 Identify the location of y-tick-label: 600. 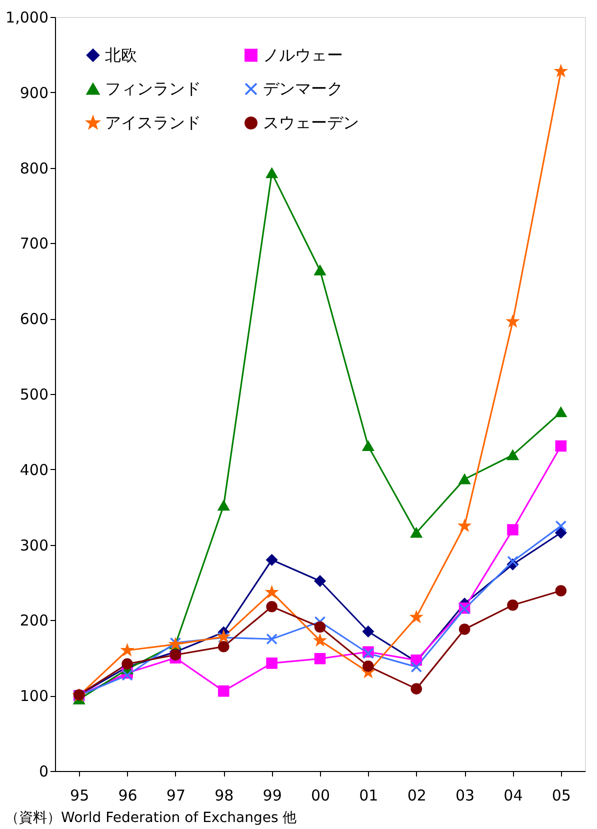
(34, 319).